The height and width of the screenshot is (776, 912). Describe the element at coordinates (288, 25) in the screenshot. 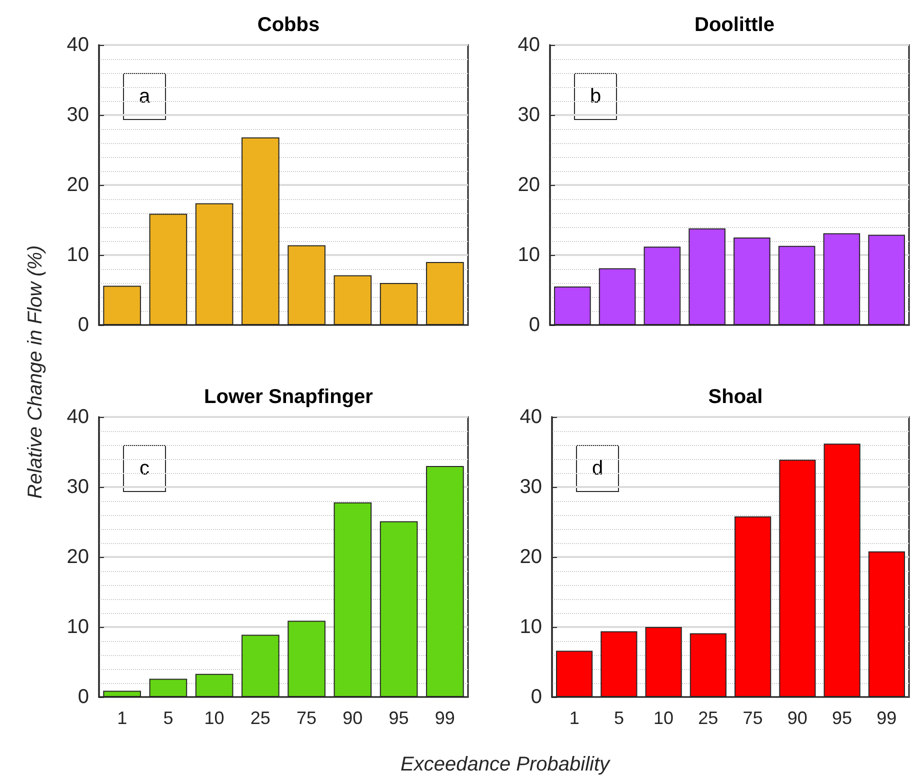

I see `chart-title: Cobbs` at that location.